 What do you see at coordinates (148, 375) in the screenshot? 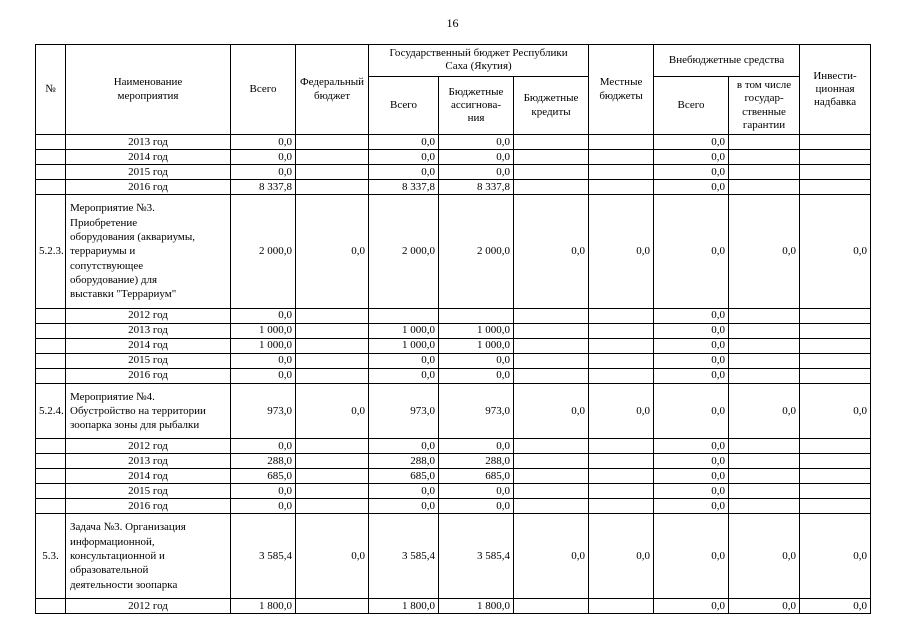
I see `row-name-cell: 2016 год` at bounding box center [148, 375].